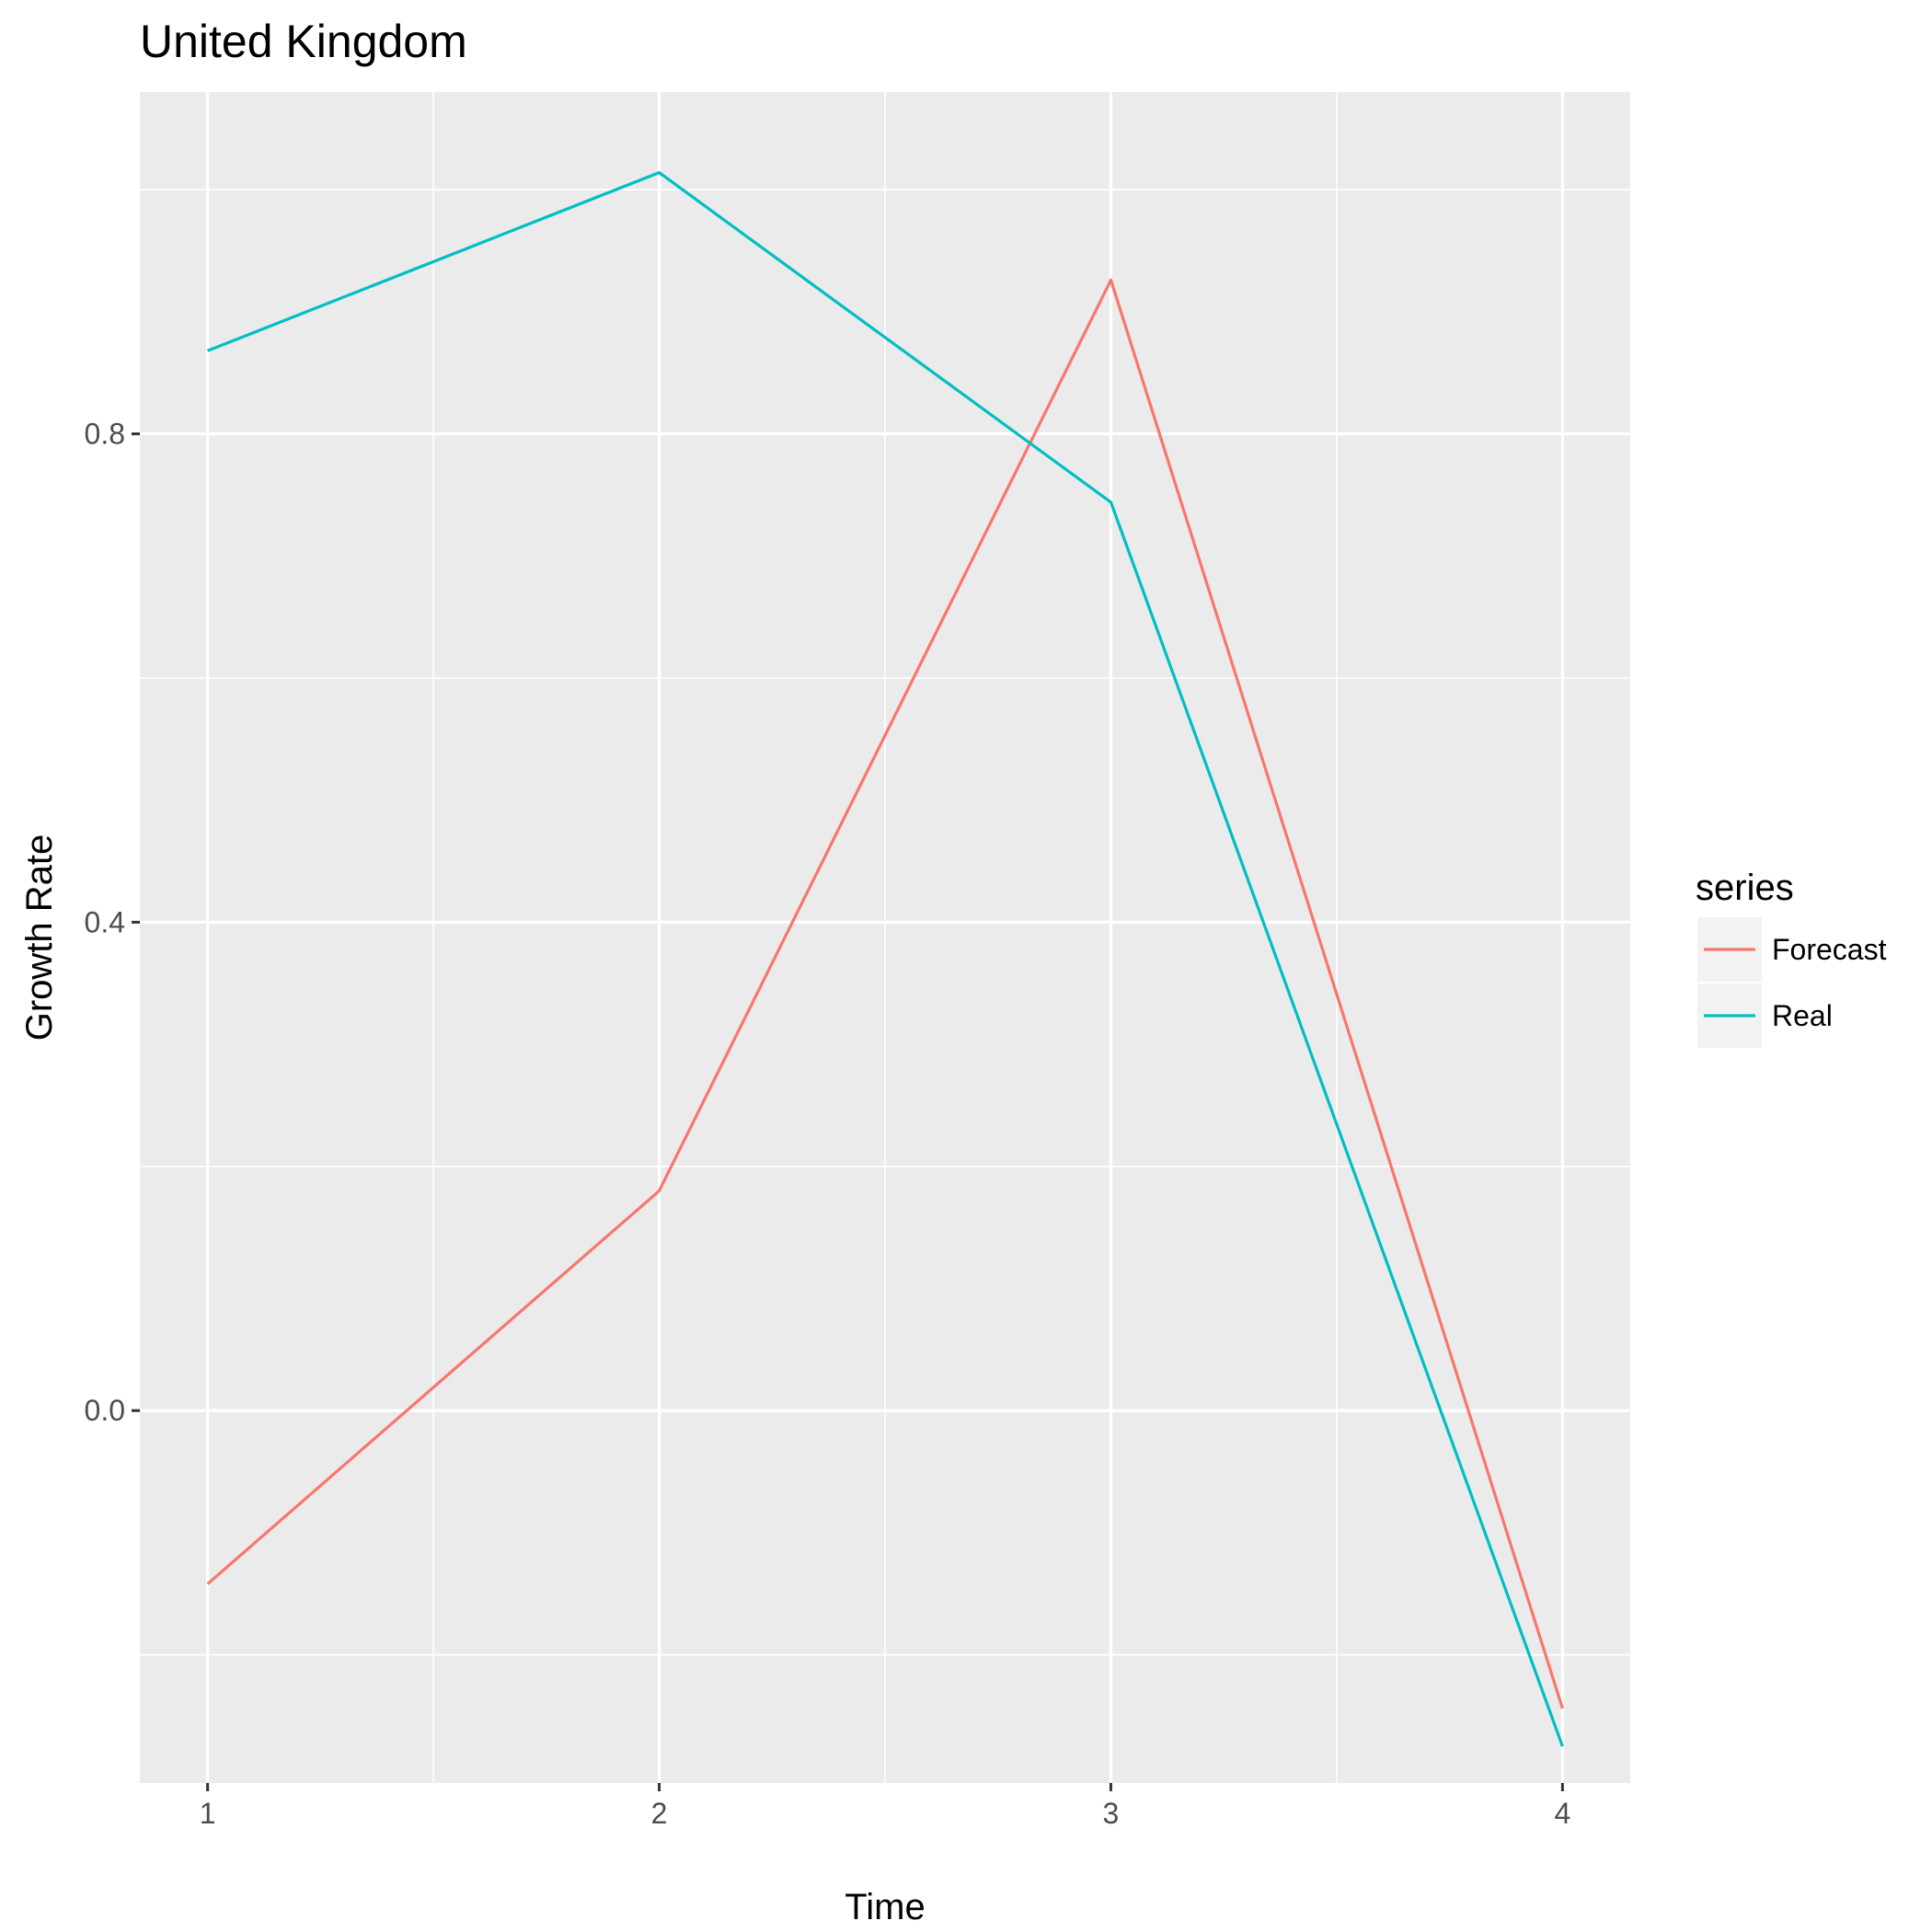 The height and width of the screenshot is (1932, 1932). What do you see at coordinates (208, 1813) in the screenshot?
I see `x-tick-label: 1` at bounding box center [208, 1813].